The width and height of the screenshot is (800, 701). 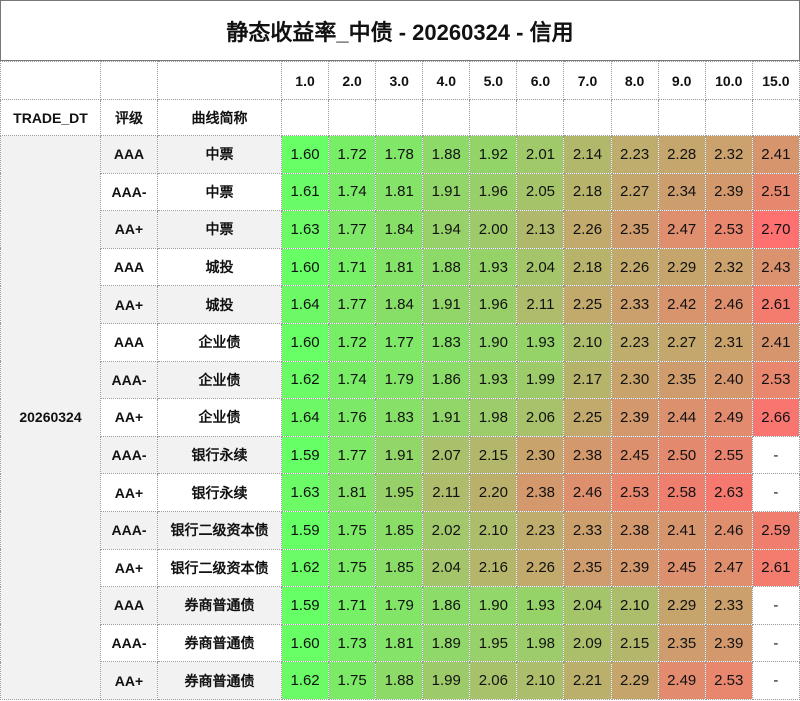 What do you see at coordinates (493, 568) in the screenshot?
I see `yield-cell: 2.16` at bounding box center [493, 568].